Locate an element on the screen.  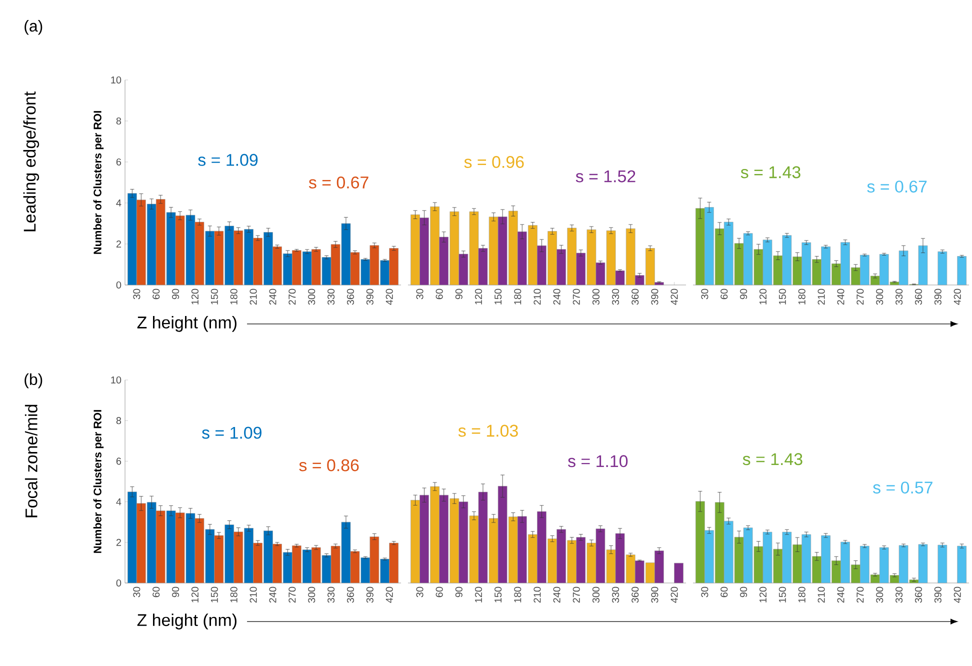
x-tick-label: 300 is located at coordinates (312, 296).